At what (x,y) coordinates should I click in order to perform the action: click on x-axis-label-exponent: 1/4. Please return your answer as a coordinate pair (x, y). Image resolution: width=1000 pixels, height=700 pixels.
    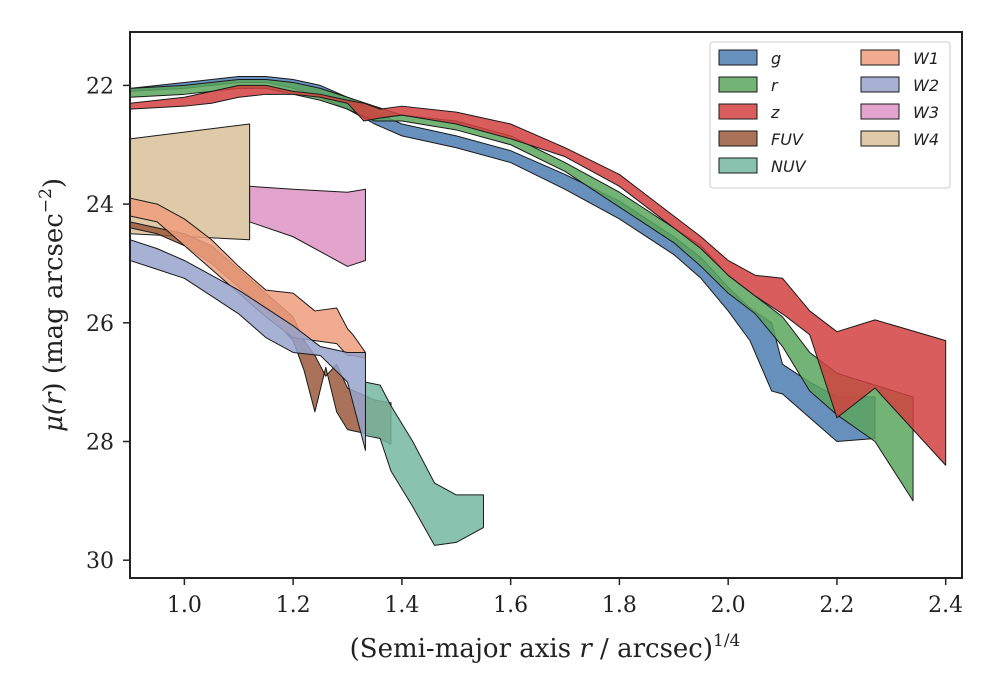
    Looking at the image, I should click on (726, 641).